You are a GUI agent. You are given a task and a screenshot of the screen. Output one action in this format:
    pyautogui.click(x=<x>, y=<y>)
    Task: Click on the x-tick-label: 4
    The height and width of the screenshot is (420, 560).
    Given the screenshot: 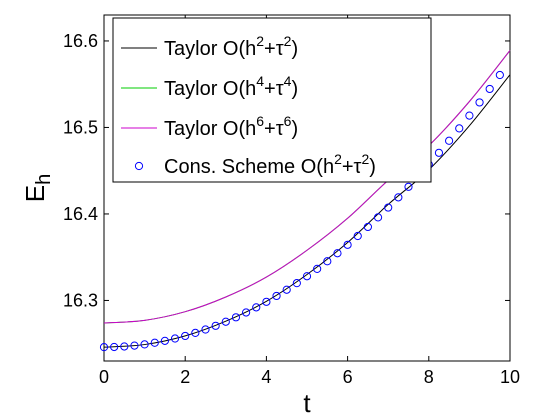 What is the action you would take?
    pyautogui.click(x=266, y=377)
    